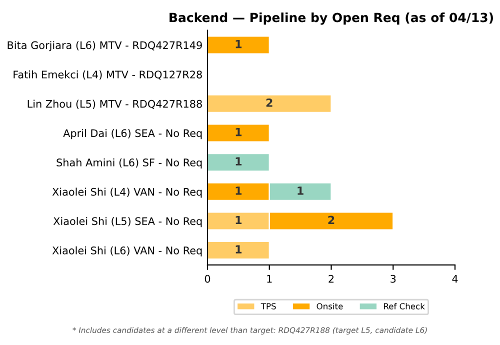 The image size is (500, 345). I want to click on y-tick-label: April Dai (L6) SEA - No Req, so click(132, 134).